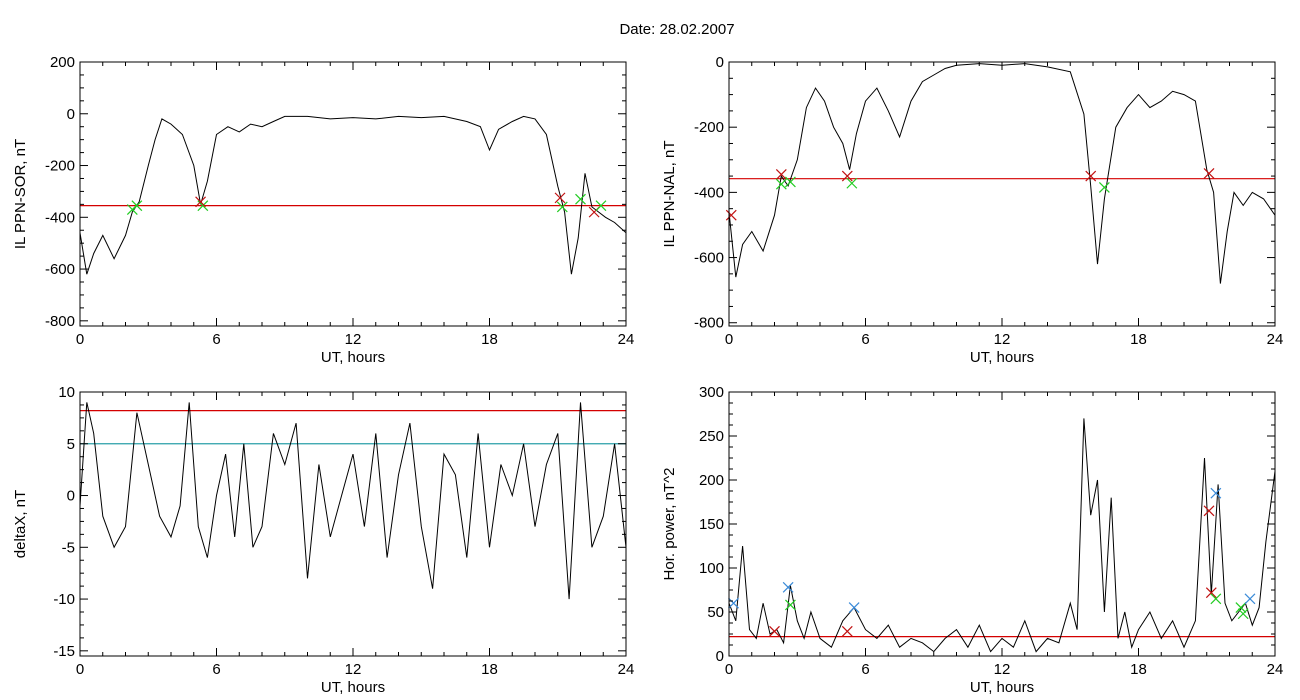  What do you see at coordinates (711, 392) in the screenshot?
I see `ytick-label-hpower-6: 300` at bounding box center [711, 392].